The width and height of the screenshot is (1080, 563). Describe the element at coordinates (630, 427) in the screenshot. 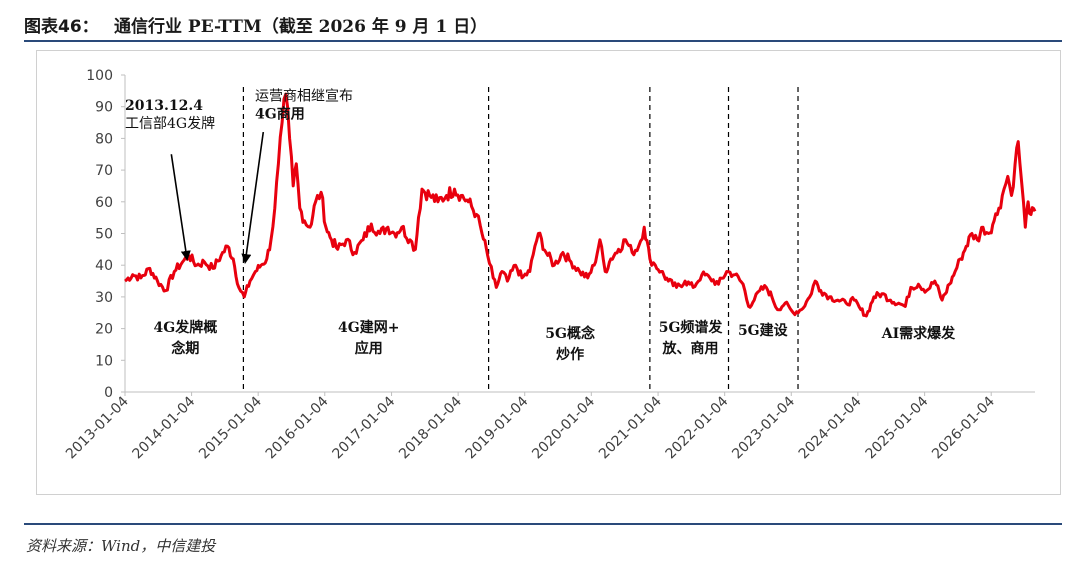

I see `x-tick-label: 2021-01-04` at that location.